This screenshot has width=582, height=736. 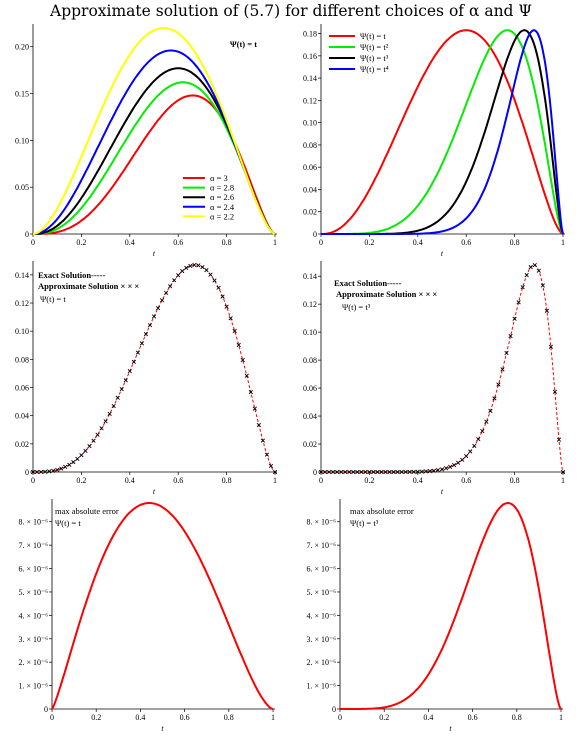 What do you see at coordinates (33, 592) in the screenshot?
I see `y-tick-label: 5. × 10⁻⁶` at bounding box center [33, 592].